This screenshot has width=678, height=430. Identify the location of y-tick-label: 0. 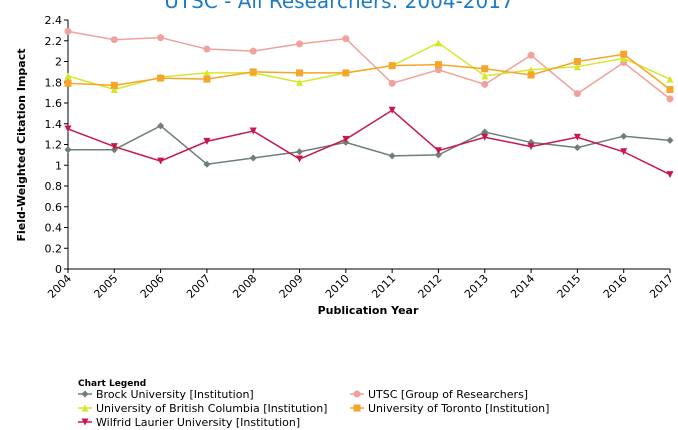
(58, 269).